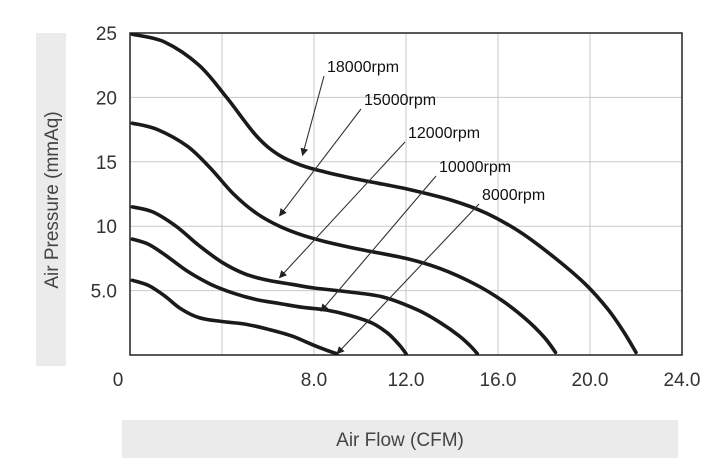 This screenshot has width=720, height=470. I want to click on y-axis-title: Air Pressure (mmAq), so click(52, 199).